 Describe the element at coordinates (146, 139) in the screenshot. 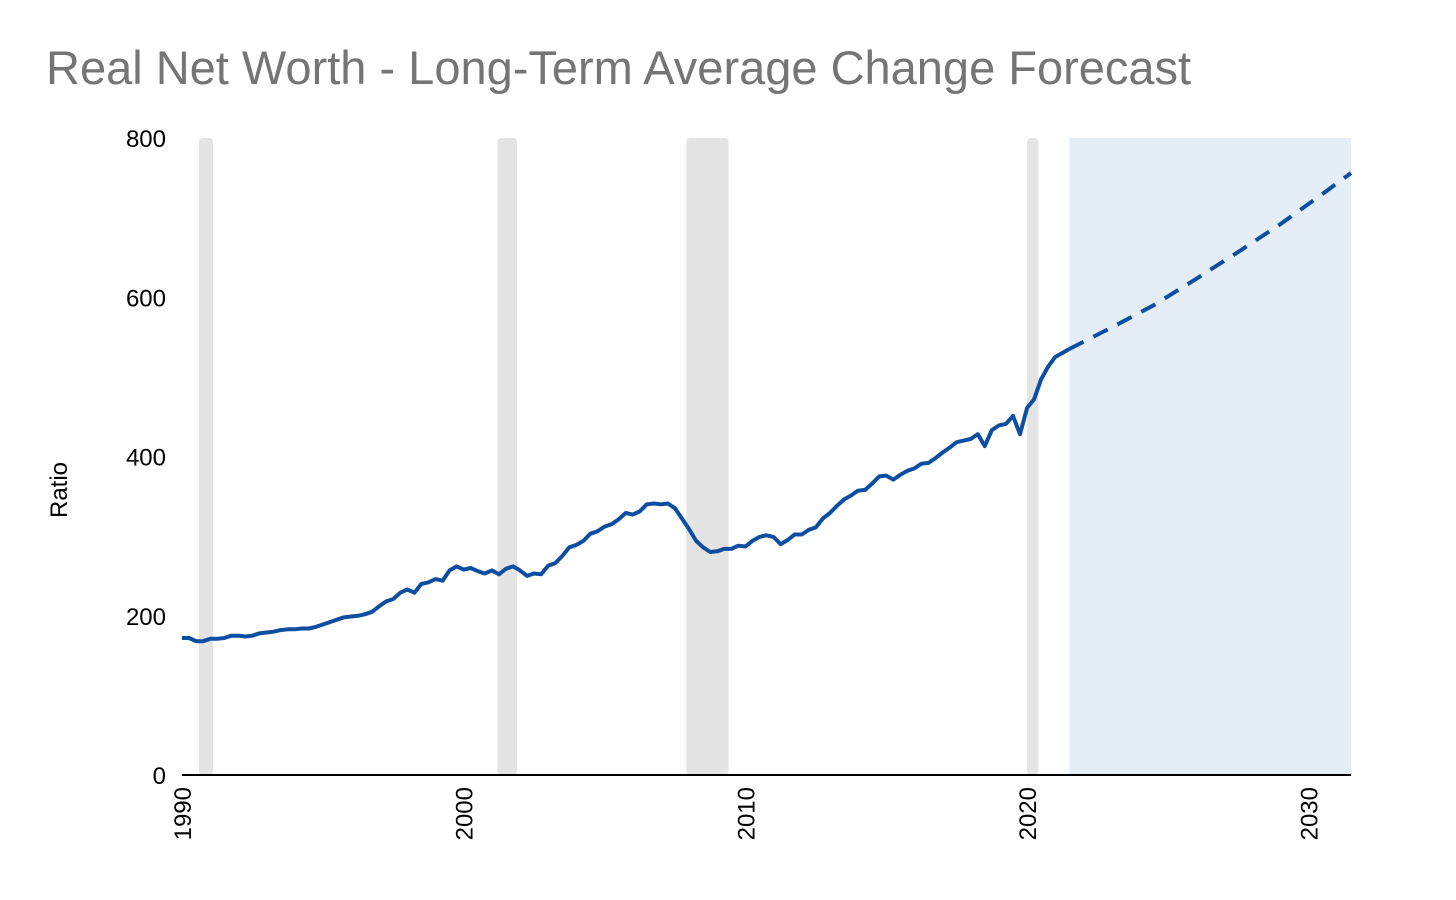

I see `y-tick-label-800: 800` at that location.